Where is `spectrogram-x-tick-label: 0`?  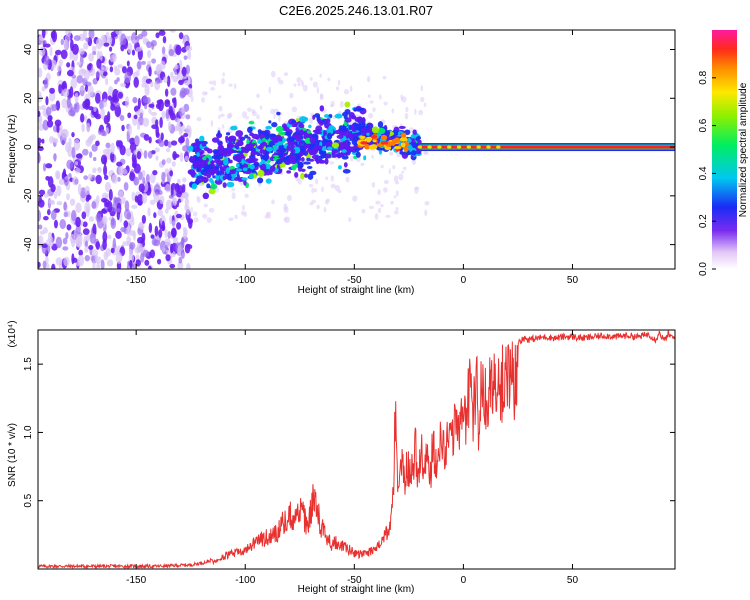
spectrogram-x-tick-label: 0 is located at coordinates (464, 280).